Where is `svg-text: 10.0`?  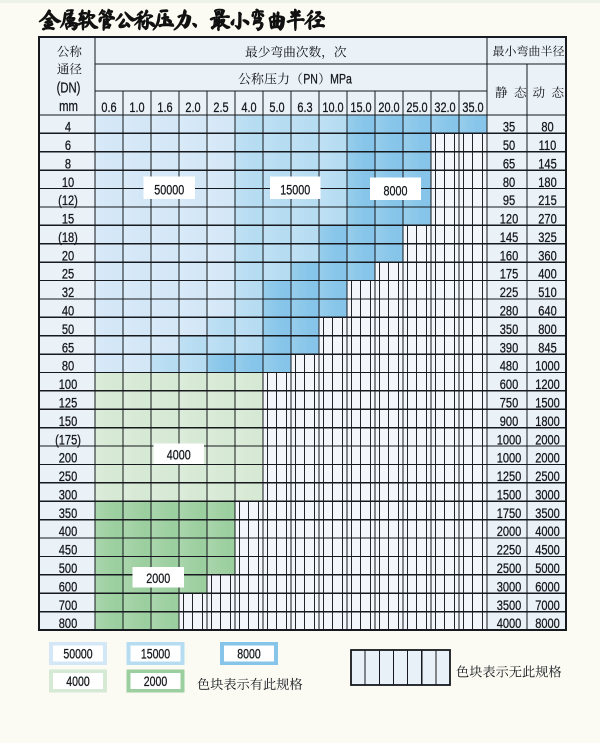 svg-text: 10.0 is located at coordinates (332, 108).